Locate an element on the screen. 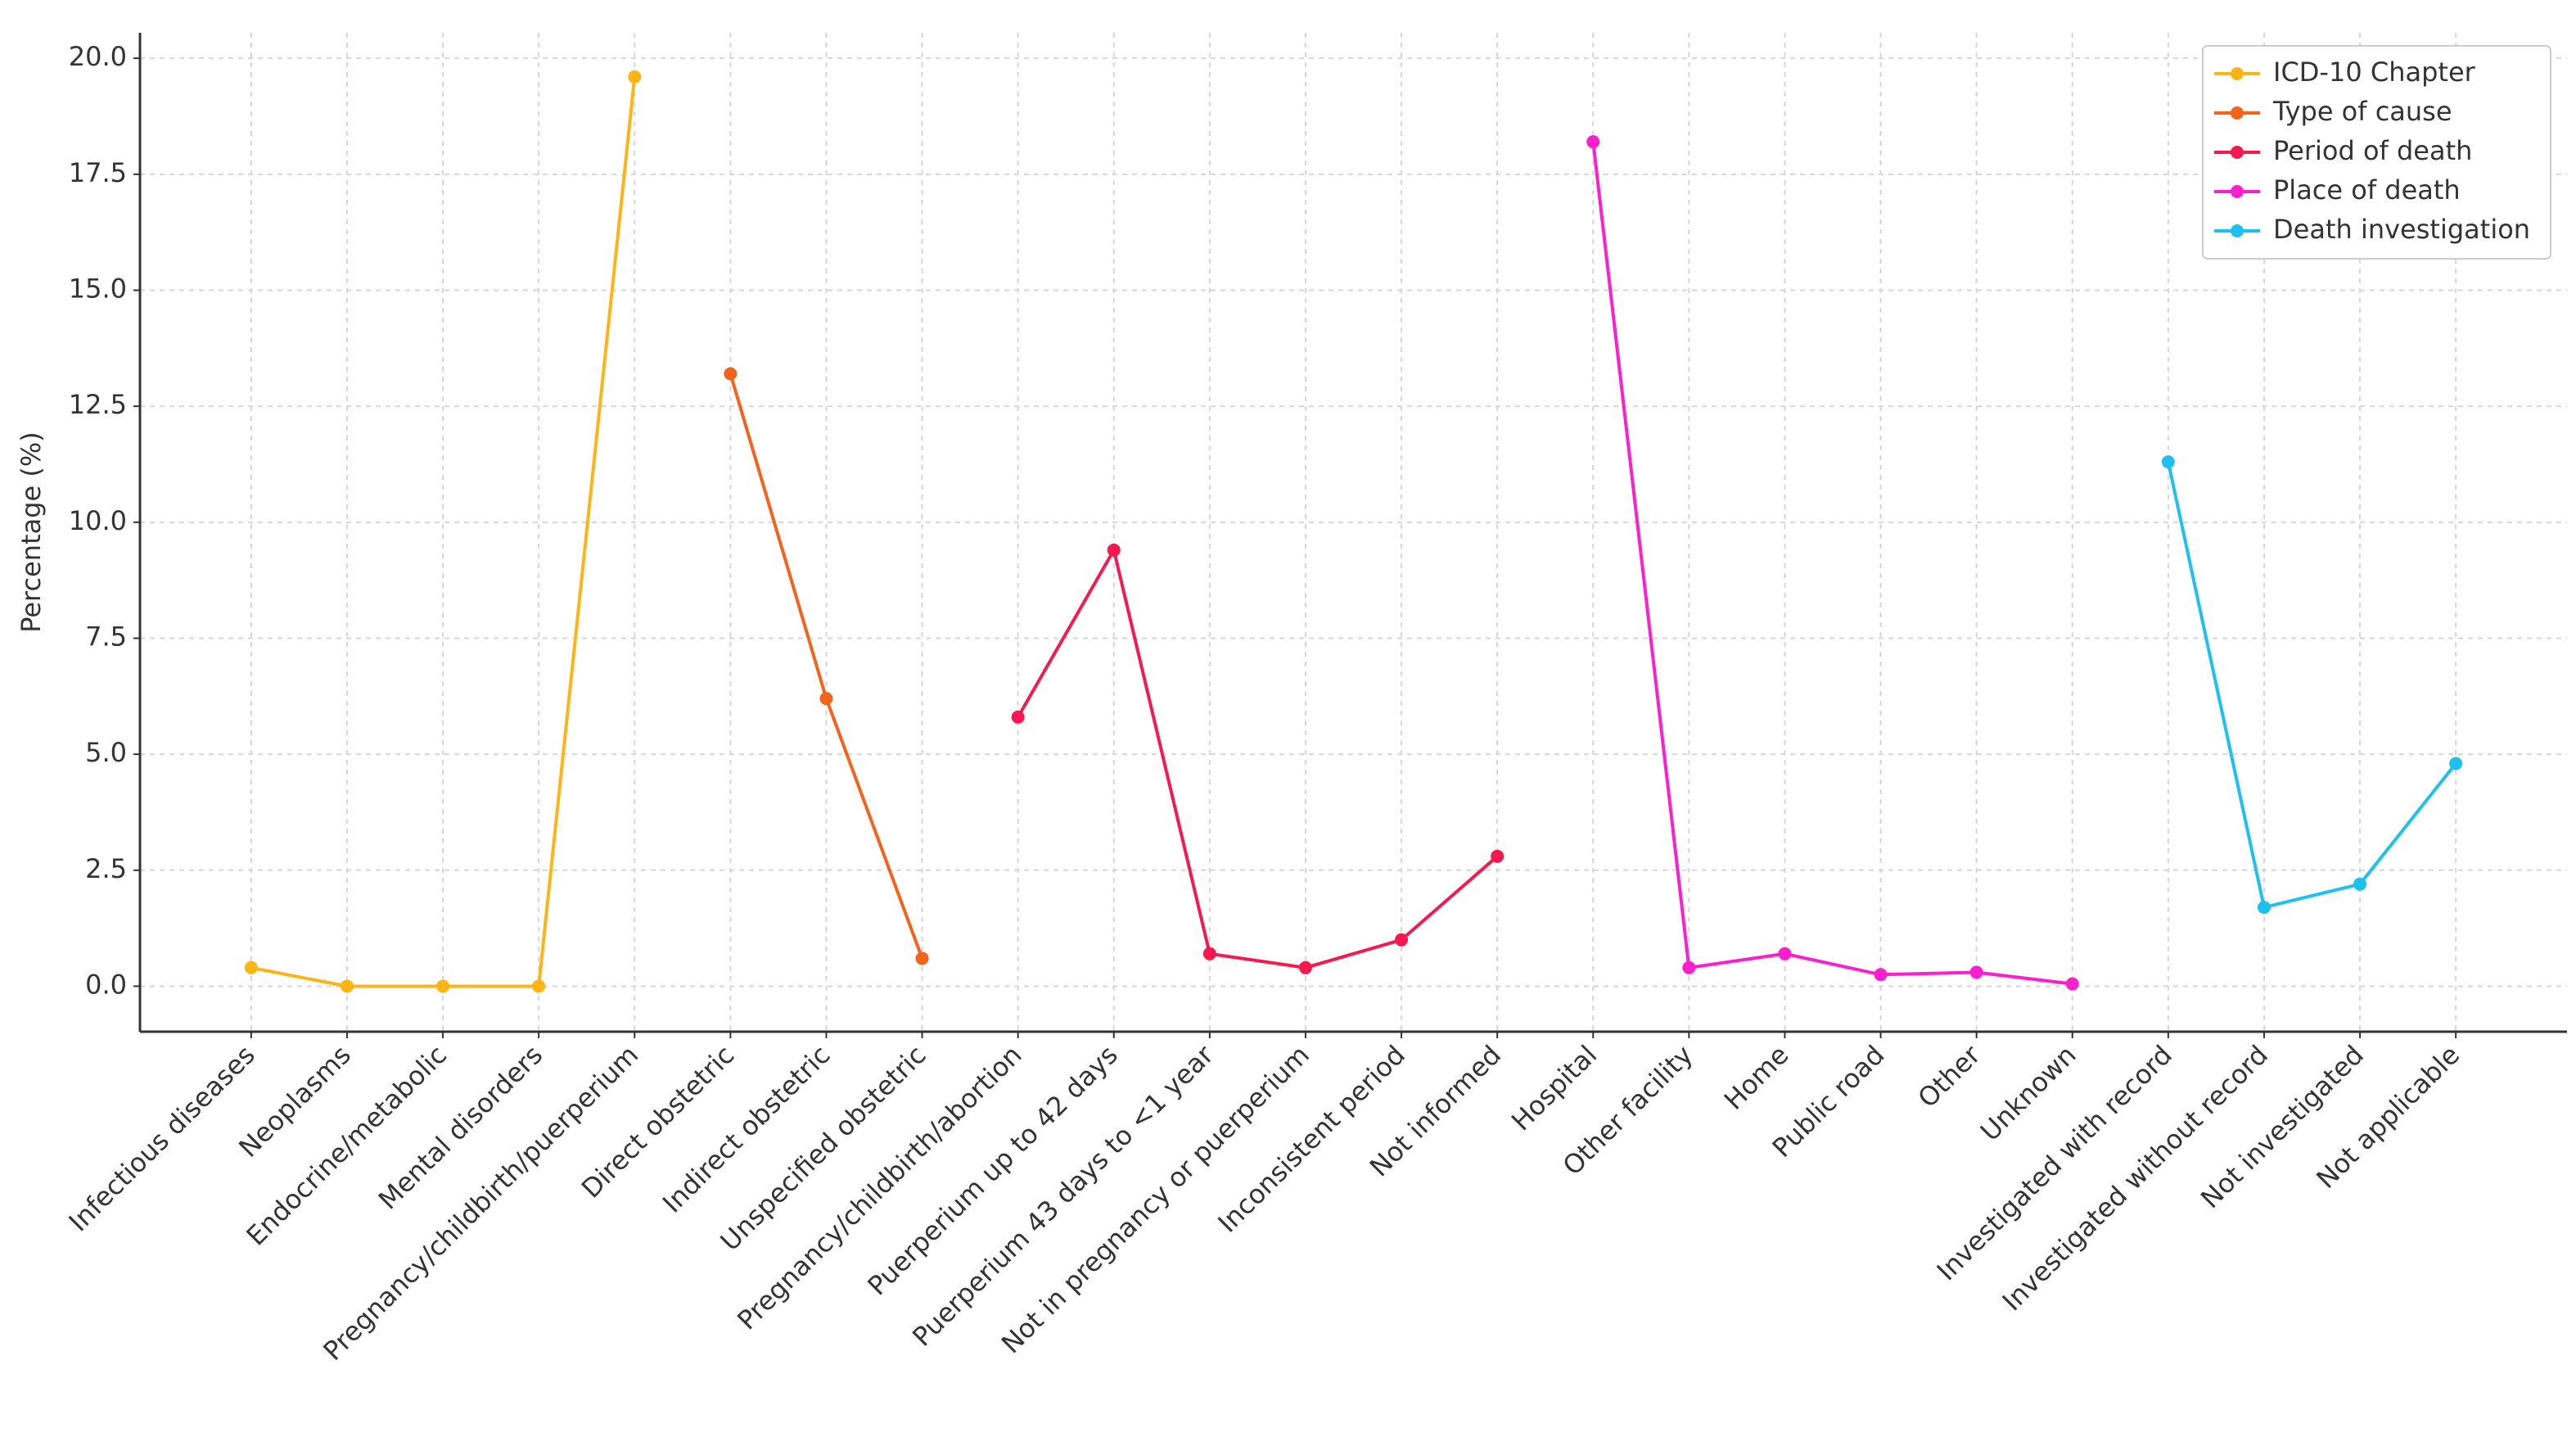 This screenshot has width=2576, height=1437. legend-label: Type of cause is located at coordinates (2362, 111).